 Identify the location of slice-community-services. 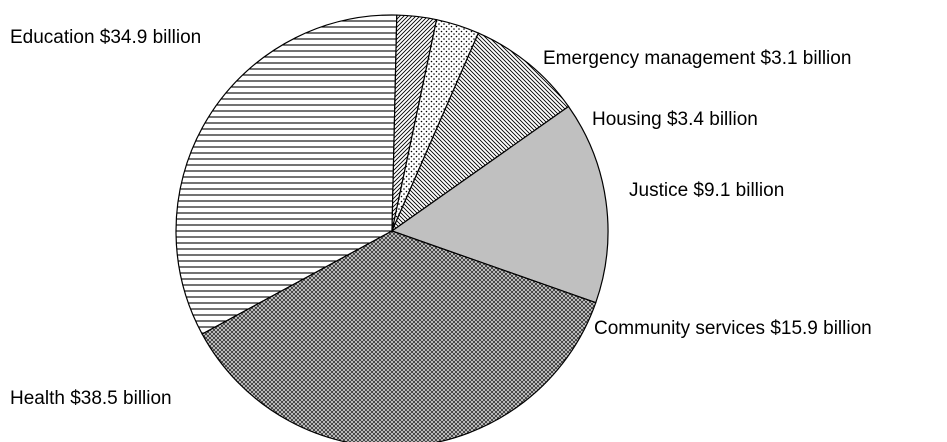
(499, 204).